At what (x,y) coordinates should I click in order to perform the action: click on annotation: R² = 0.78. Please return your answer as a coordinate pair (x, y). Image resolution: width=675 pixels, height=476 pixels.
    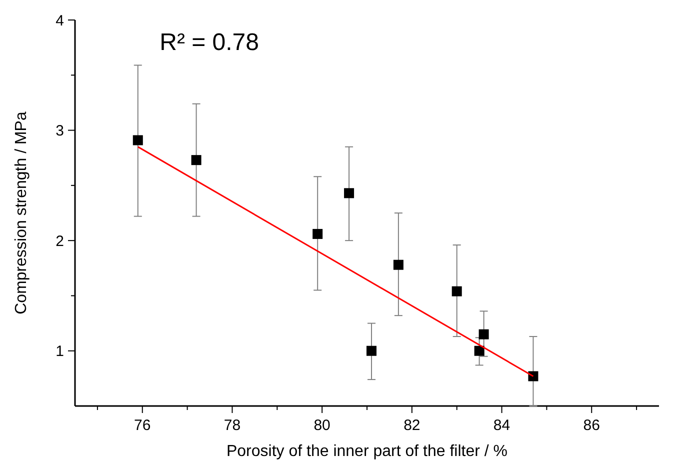
    Looking at the image, I should click on (210, 42).